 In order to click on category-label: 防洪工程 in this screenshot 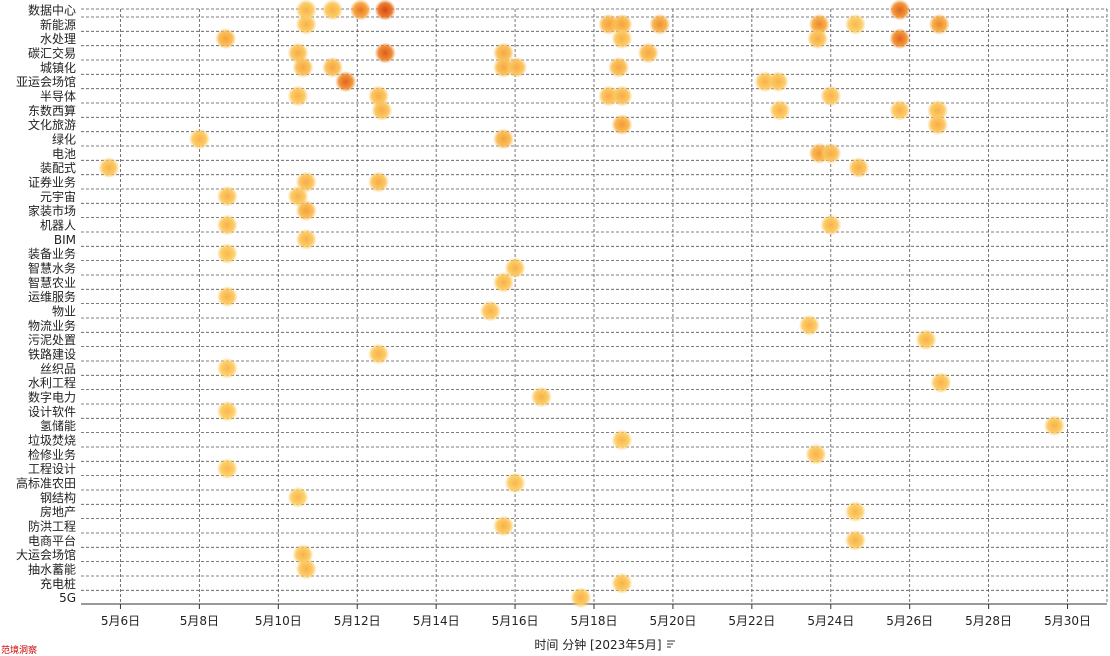, I will do `click(52, 525)`.